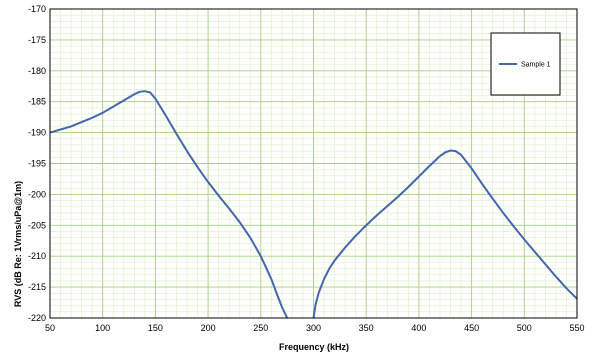 The height and width of the screenshot is (356, 589). I want to click on y-tick-label: -215, so click(37, 287).